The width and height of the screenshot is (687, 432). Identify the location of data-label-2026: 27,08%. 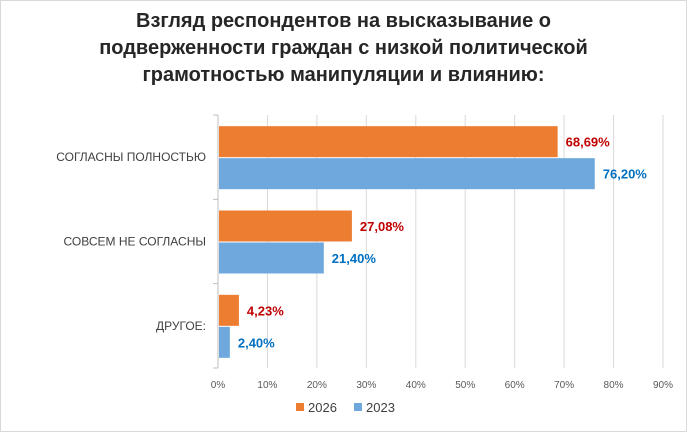
(382, 226).